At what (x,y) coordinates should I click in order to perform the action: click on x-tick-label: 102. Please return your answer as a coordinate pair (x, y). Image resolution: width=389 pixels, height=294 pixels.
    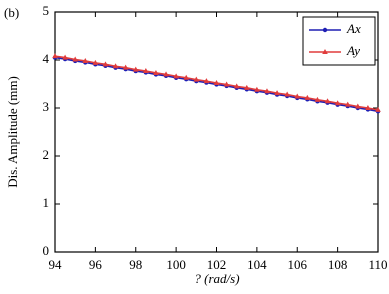
    Looking at the image, I should click on (217, 264).